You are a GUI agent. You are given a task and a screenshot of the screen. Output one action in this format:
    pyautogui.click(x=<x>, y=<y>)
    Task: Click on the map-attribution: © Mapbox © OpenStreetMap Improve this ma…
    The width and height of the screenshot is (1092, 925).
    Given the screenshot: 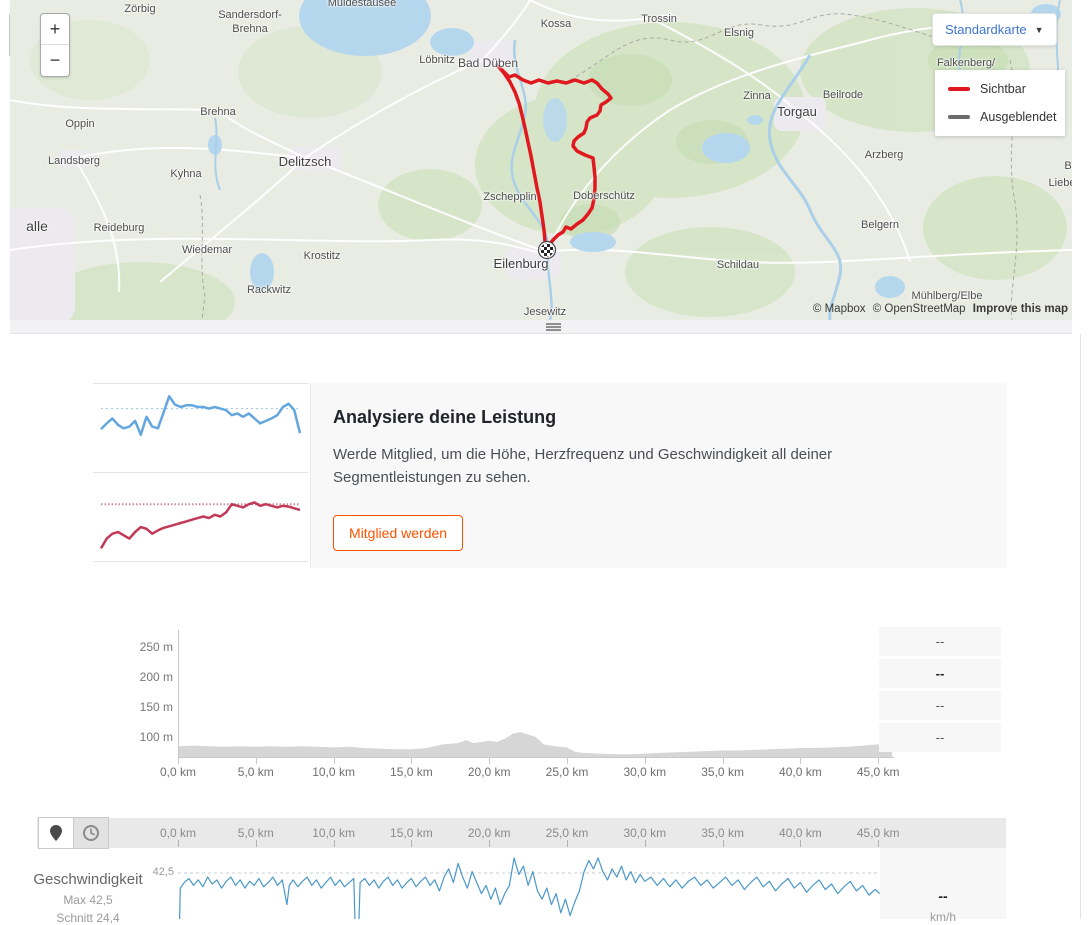 What is the action you would take?
    pyautogui.click(x=938, y=309)
    